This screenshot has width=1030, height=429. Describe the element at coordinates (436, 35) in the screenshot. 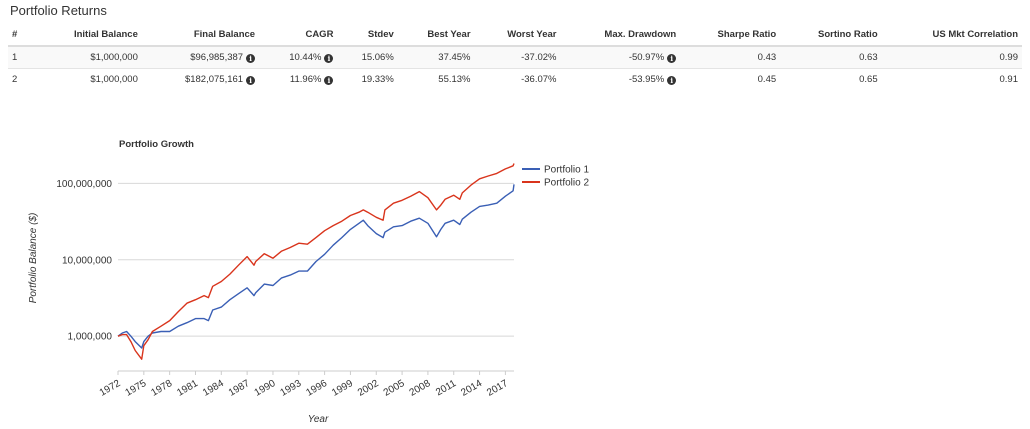

I see `column-header: Best Year` at that location.